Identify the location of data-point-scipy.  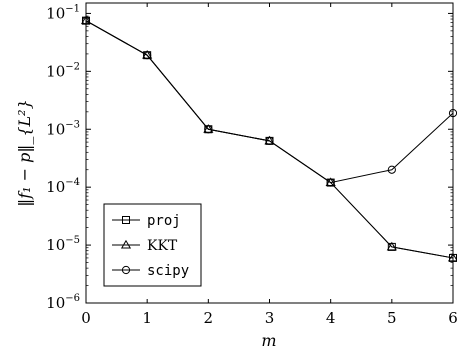
(391, 169).